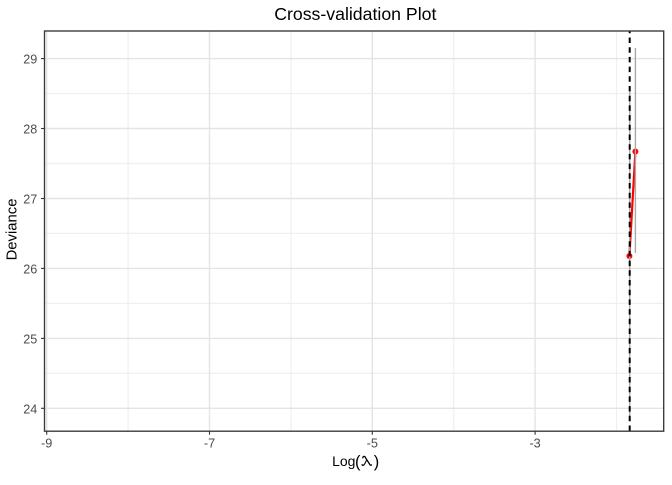  Describe the element at coordinates (30, 60) in the screenshot. I see `svg-text: 29` at that location.